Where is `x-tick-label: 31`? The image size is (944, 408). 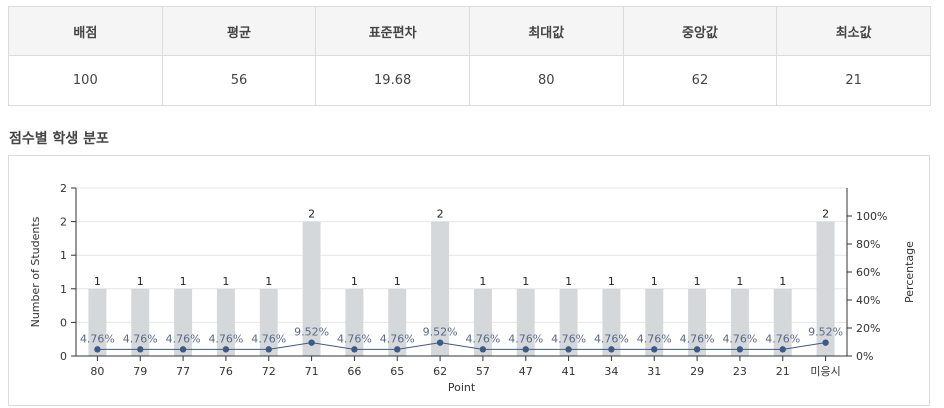 x-tick-label: 31 is located at coordinates (654, 371).